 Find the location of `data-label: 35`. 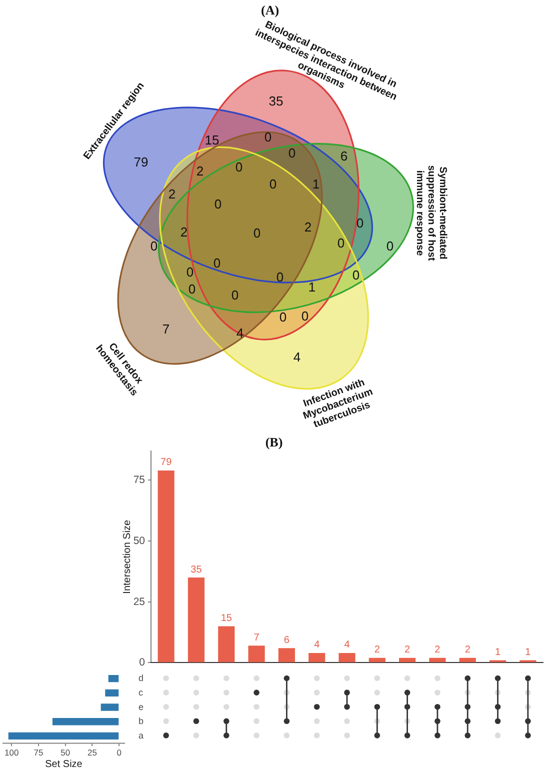

data-label: 35 is located at coordinates (196, 570).